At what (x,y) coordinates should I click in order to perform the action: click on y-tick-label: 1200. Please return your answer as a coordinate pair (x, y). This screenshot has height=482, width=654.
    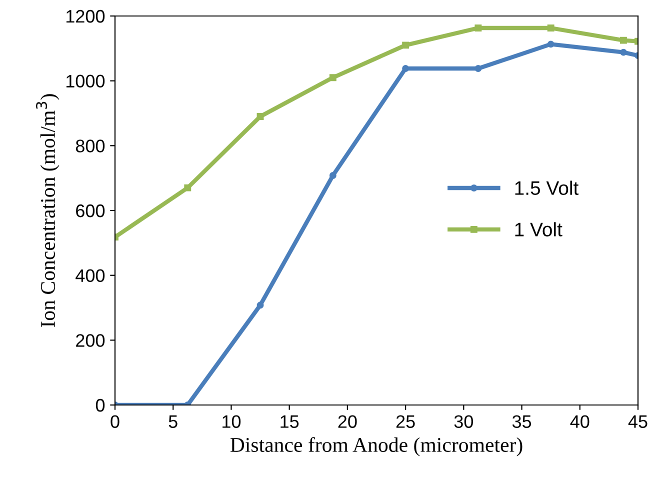
    Looking at the image, I should click on (85, 16).